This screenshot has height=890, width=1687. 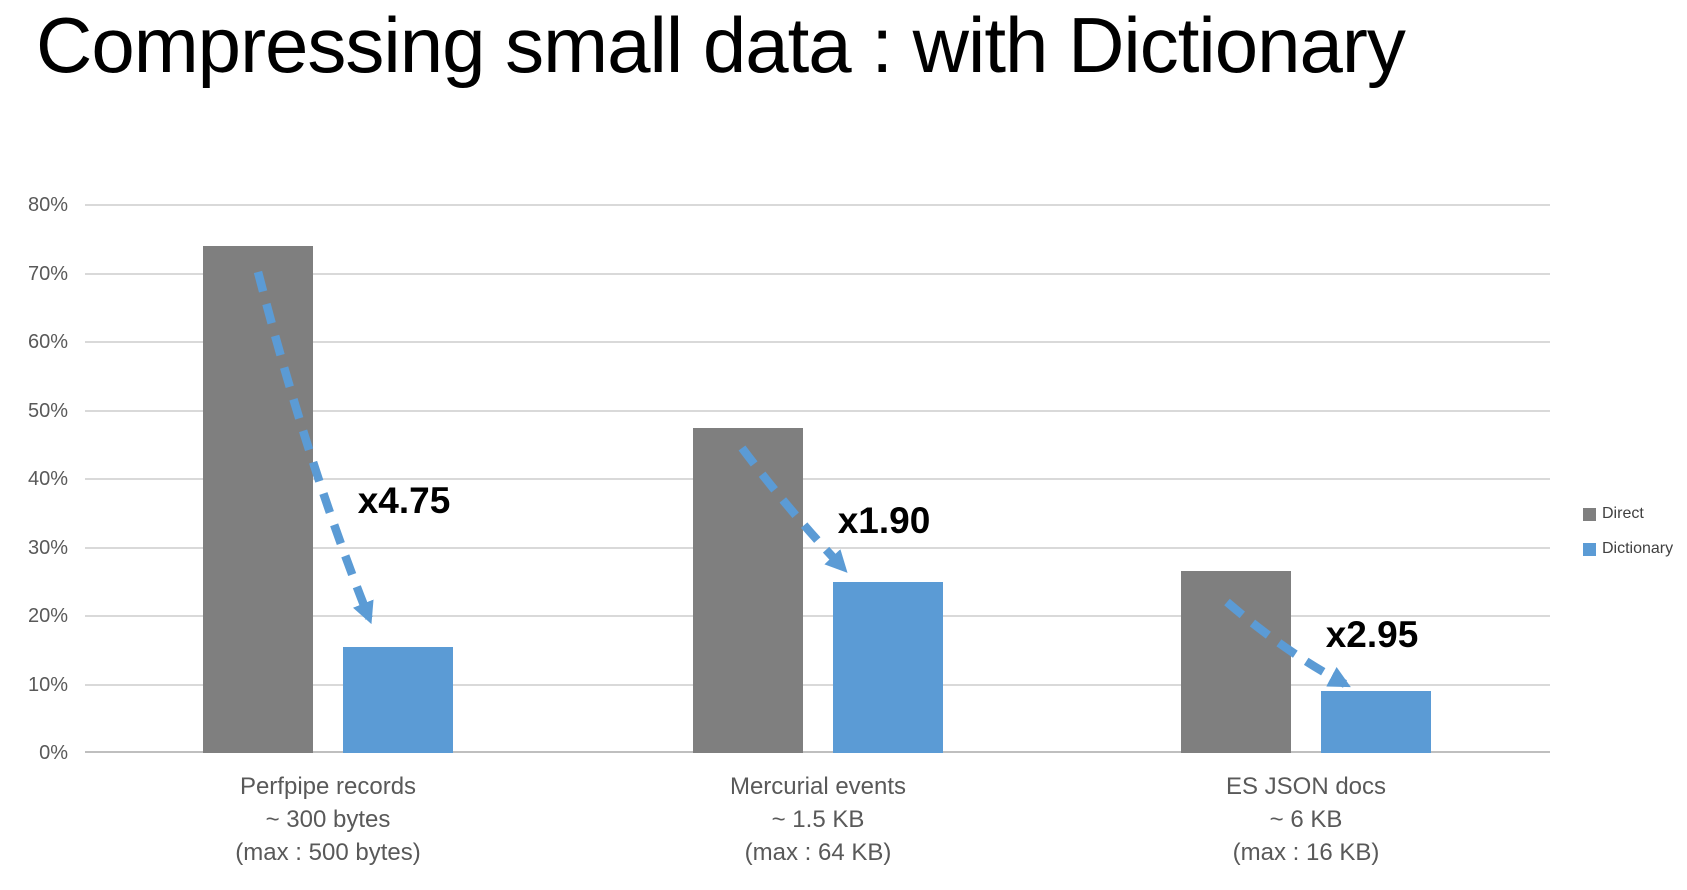 I want to click on bar-group-mercurial, so click(x=818, y=479).